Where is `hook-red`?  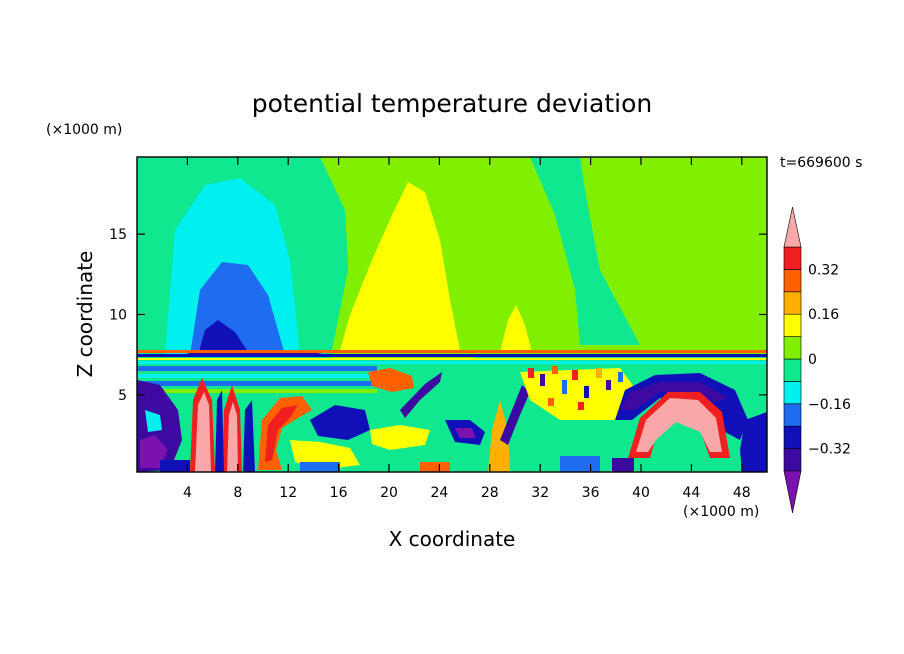 hook-red is located at coordinates (281, 433).